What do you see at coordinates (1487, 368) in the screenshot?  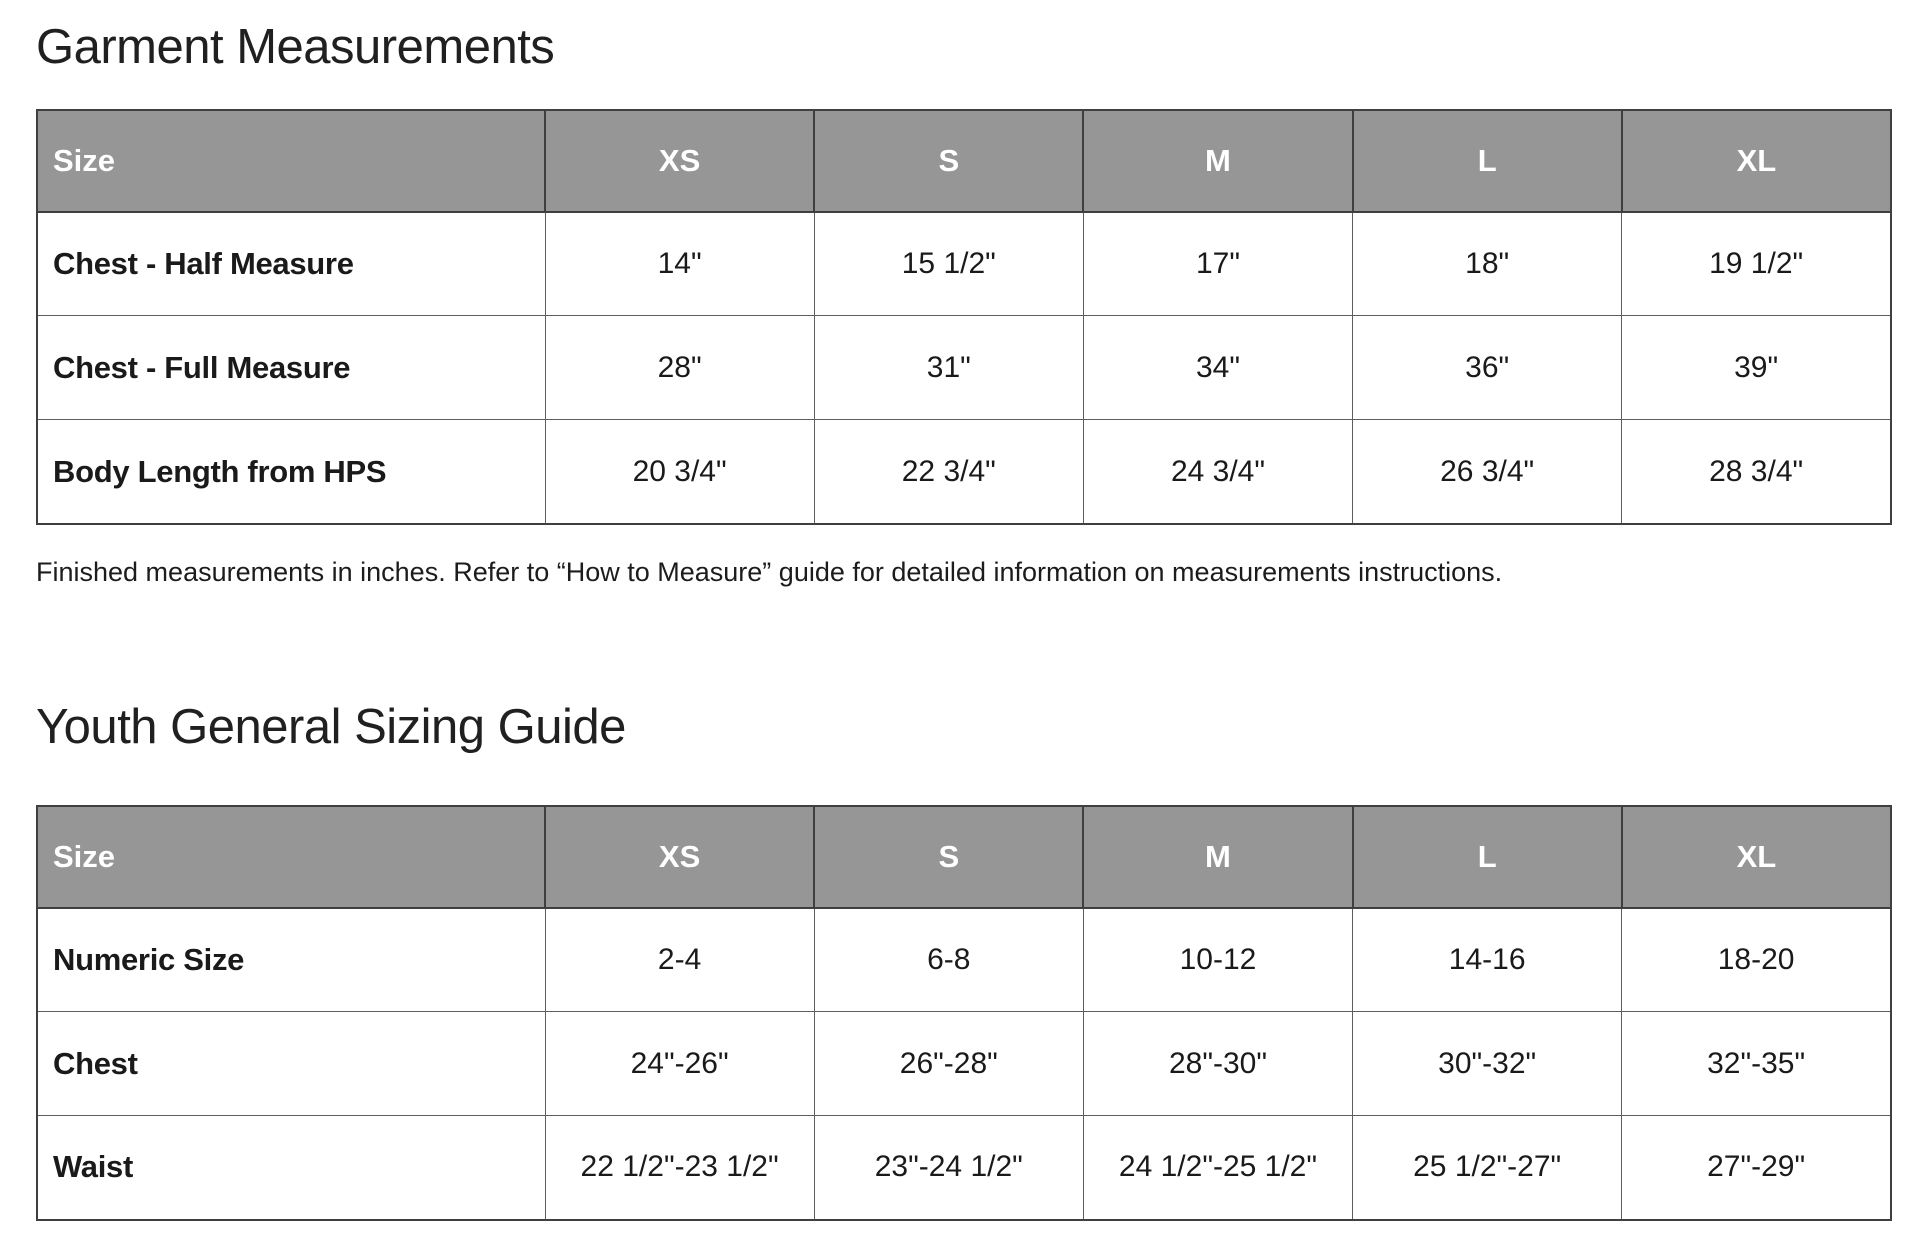 I see `cell-l: 36"` at bounding box center [1487, 368].